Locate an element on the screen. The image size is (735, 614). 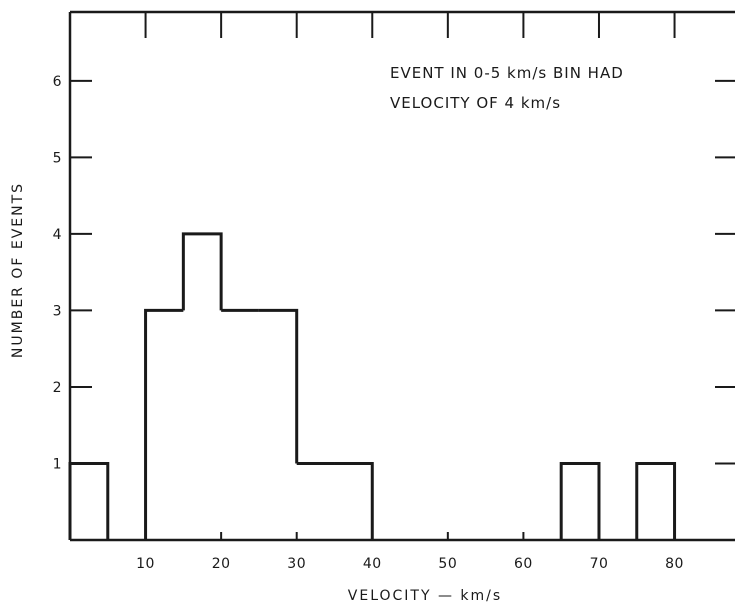
x-tick-label: 60 is located at coordinates (523, 564).